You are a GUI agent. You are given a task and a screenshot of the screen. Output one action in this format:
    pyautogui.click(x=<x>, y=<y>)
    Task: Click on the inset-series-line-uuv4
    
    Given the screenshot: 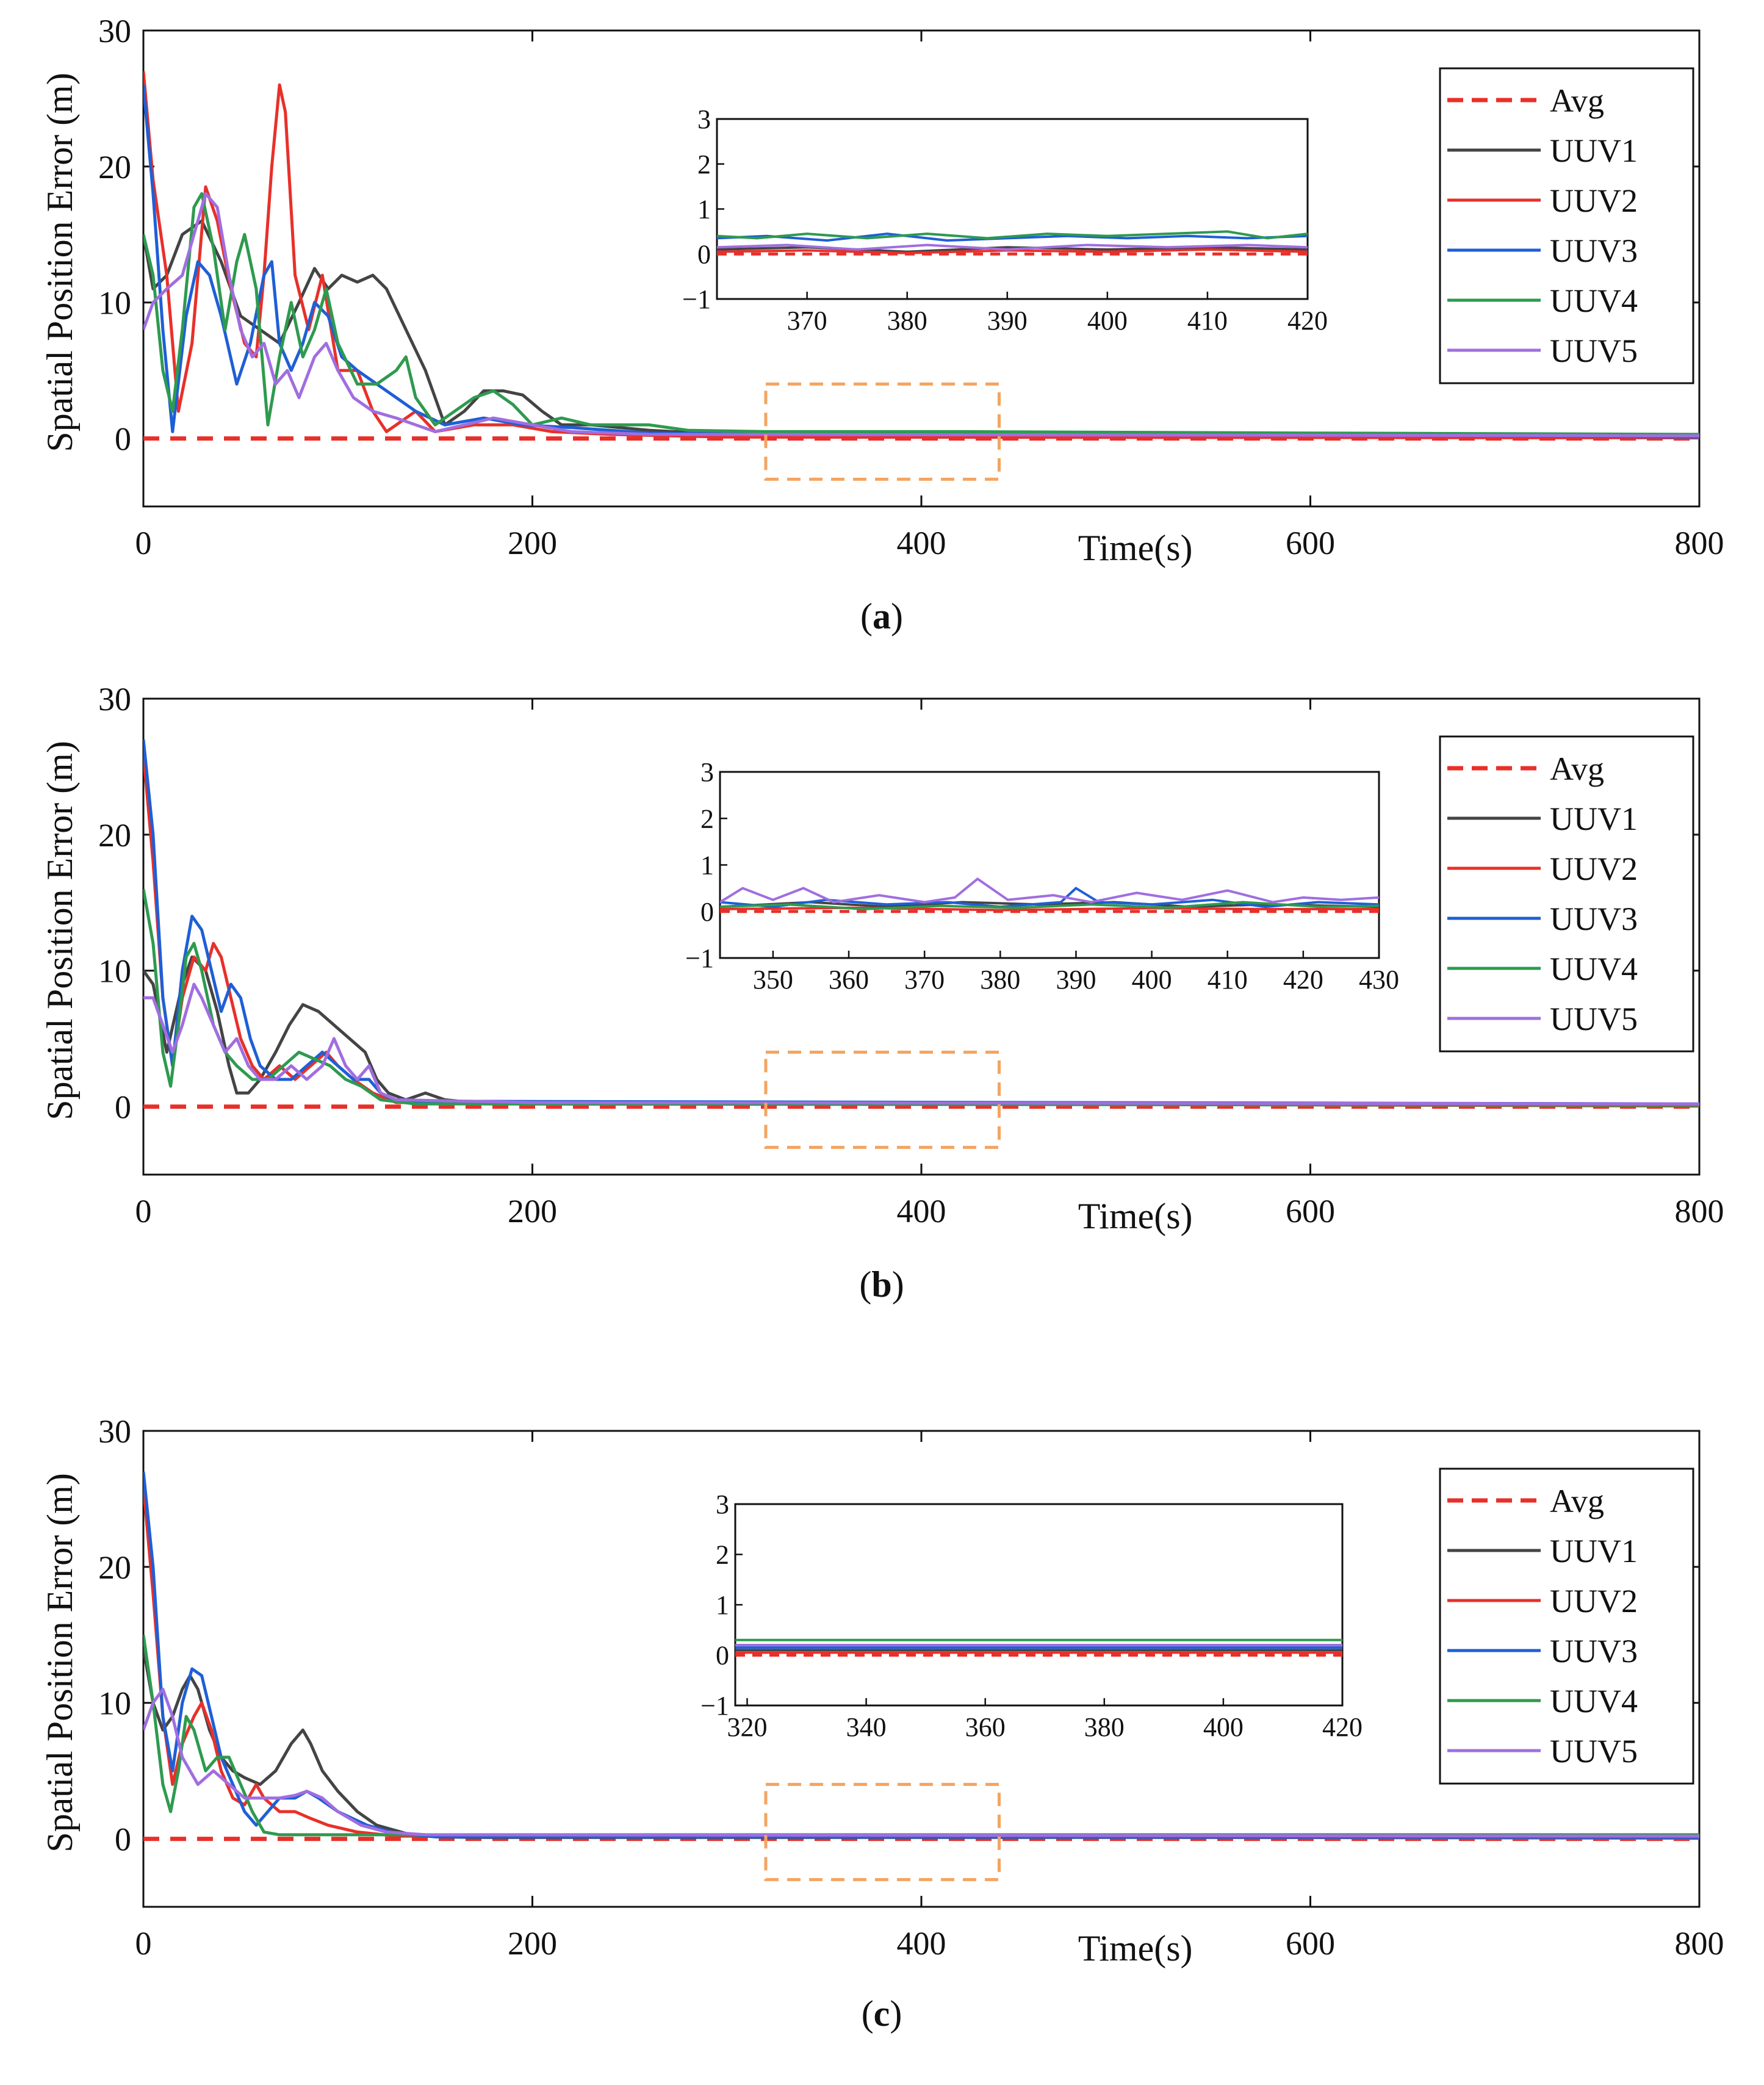 What is the action you would take?
    pyautogui.click(x=1049, y=905)
    